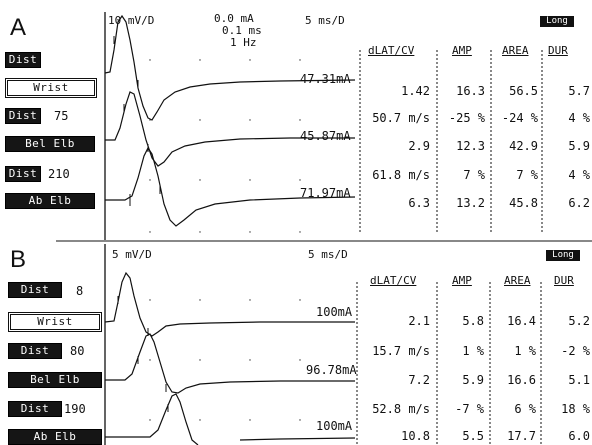 Image resolution: width=592 pixels, height=445 pixels. I want to click on panel-a-cell: 56.5, so click(523, 91).